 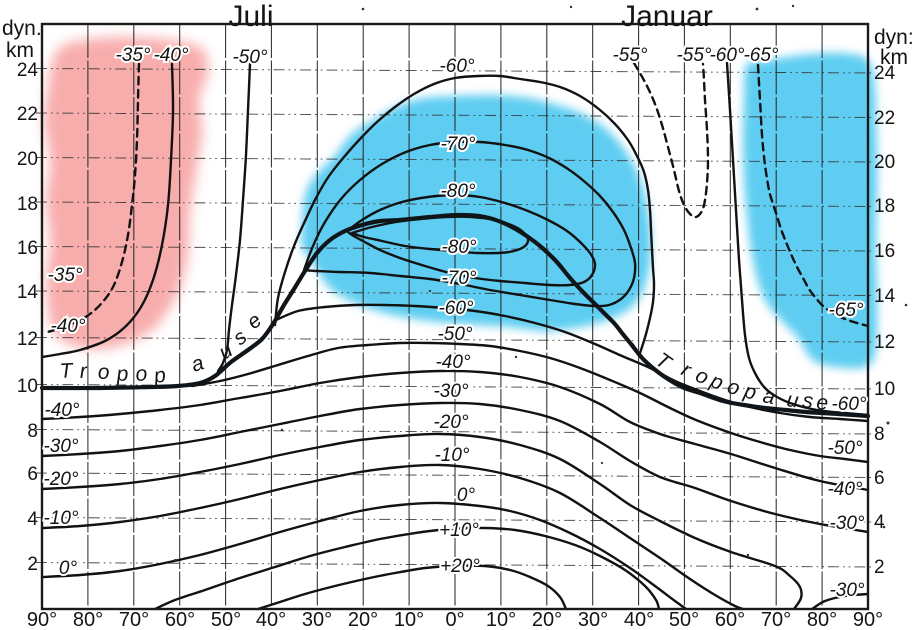 What do you see at coordinates (22, 28) in the screenshot?
I see `svg-text: dyn.` at bounding box center [22, 28].